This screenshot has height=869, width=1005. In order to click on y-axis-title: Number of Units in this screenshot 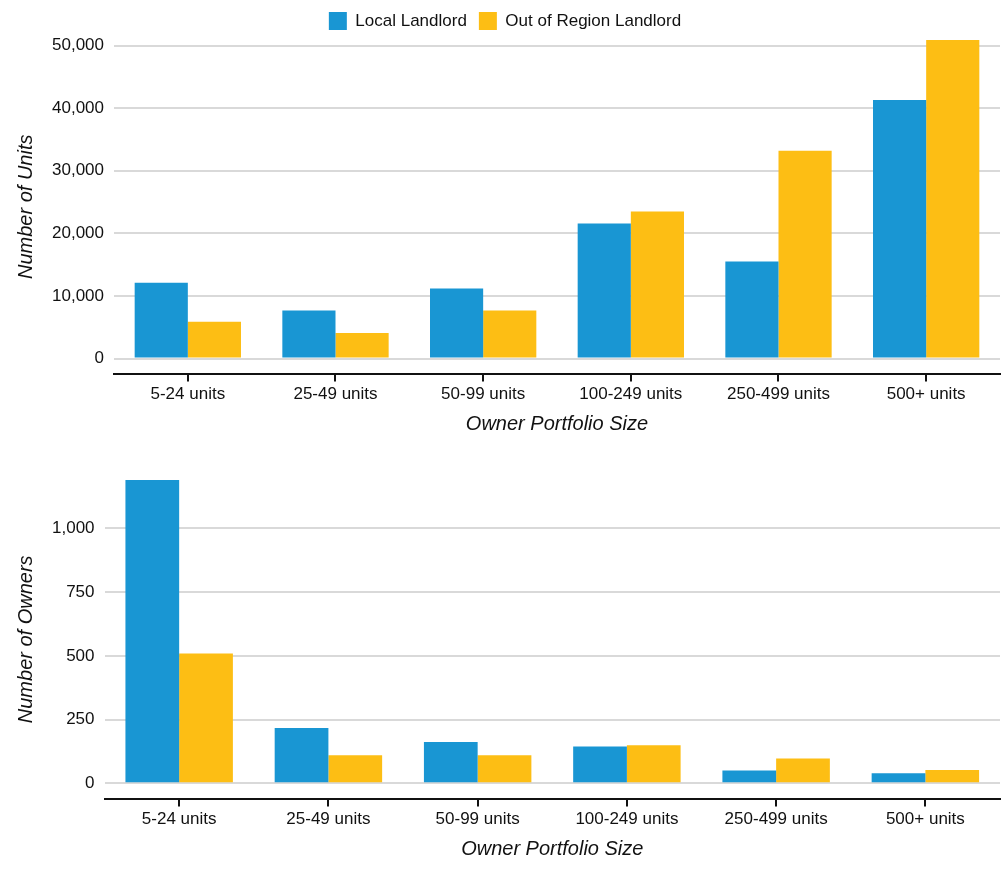, I will do `click(24, 207)`.